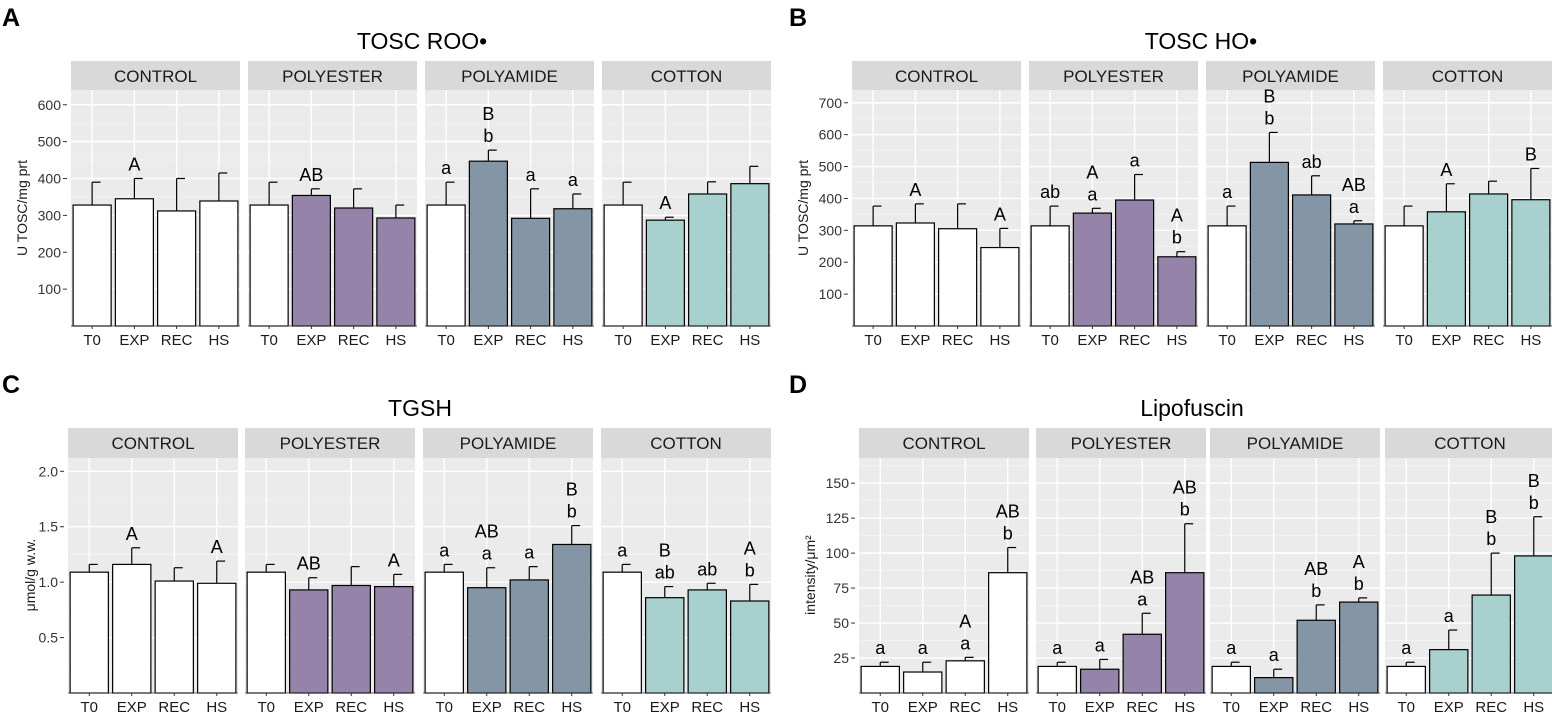 This screenshot has width=1552, height=714. What do you see at coordinates (50, 105) in the screenshot?
I see `y-tick-label: 600` at bounding box center [50, 105].